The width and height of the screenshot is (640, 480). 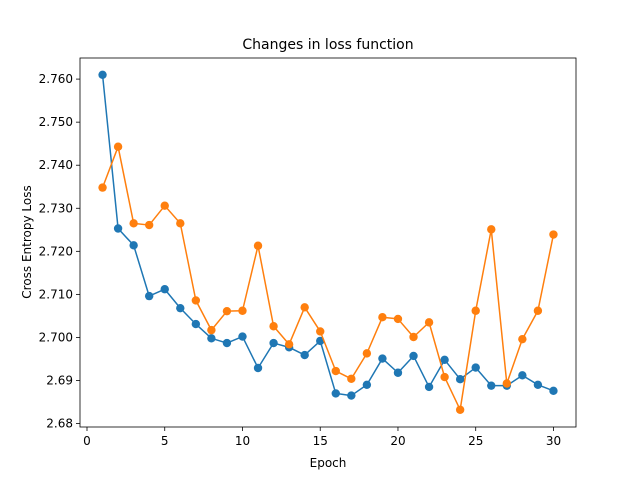 What do you see at coordinates (165, 441) in the screenshot?
I see `x-tick-label: 5` at bounding box center [165, 441].